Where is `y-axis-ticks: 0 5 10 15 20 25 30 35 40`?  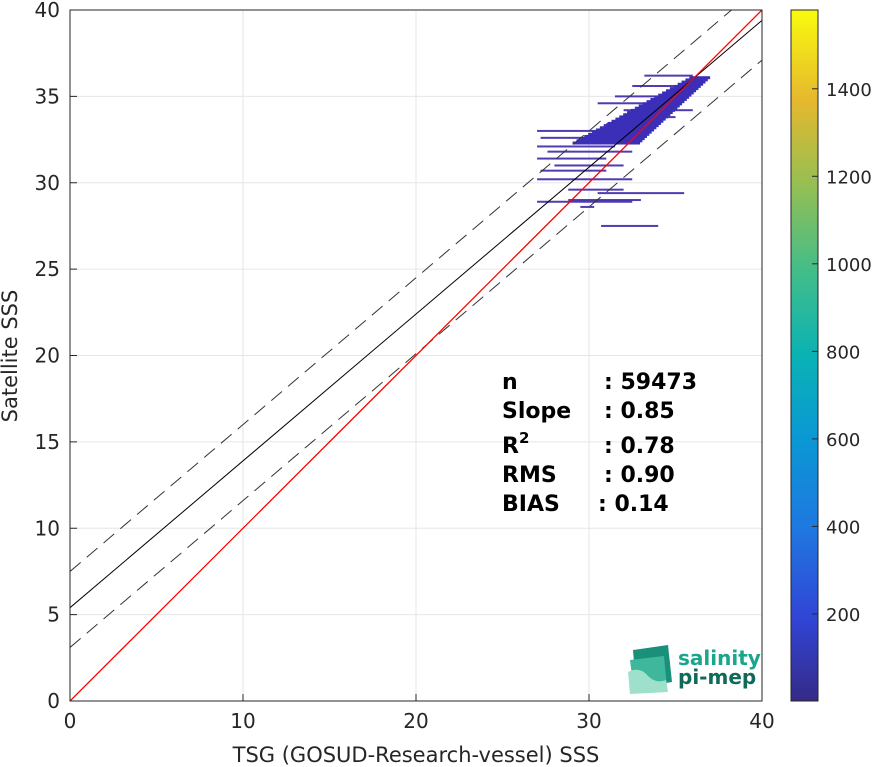 y-axis-ticks: 0 5 10 15 20 25 30 35 40 is located at coordinates (56, 356).